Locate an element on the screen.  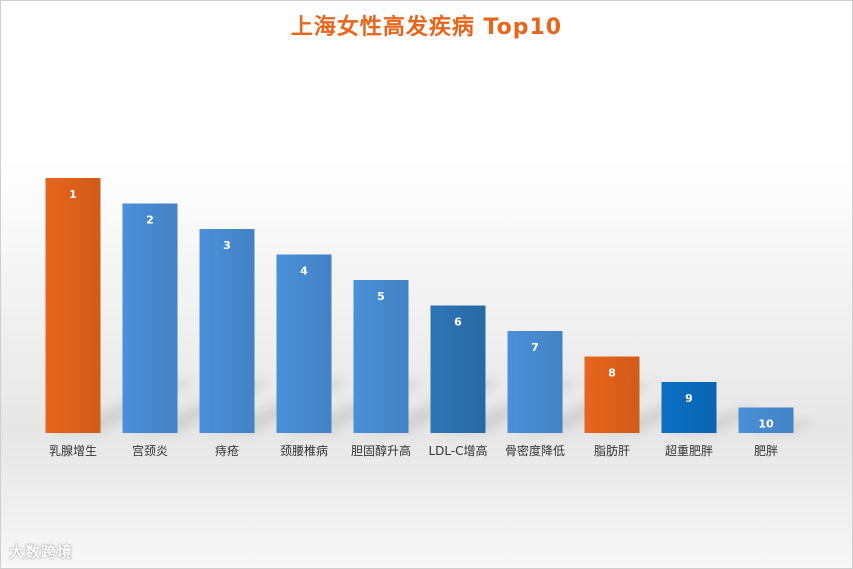
category-label: 宫颈炎 is located at coordinates (150, 450).